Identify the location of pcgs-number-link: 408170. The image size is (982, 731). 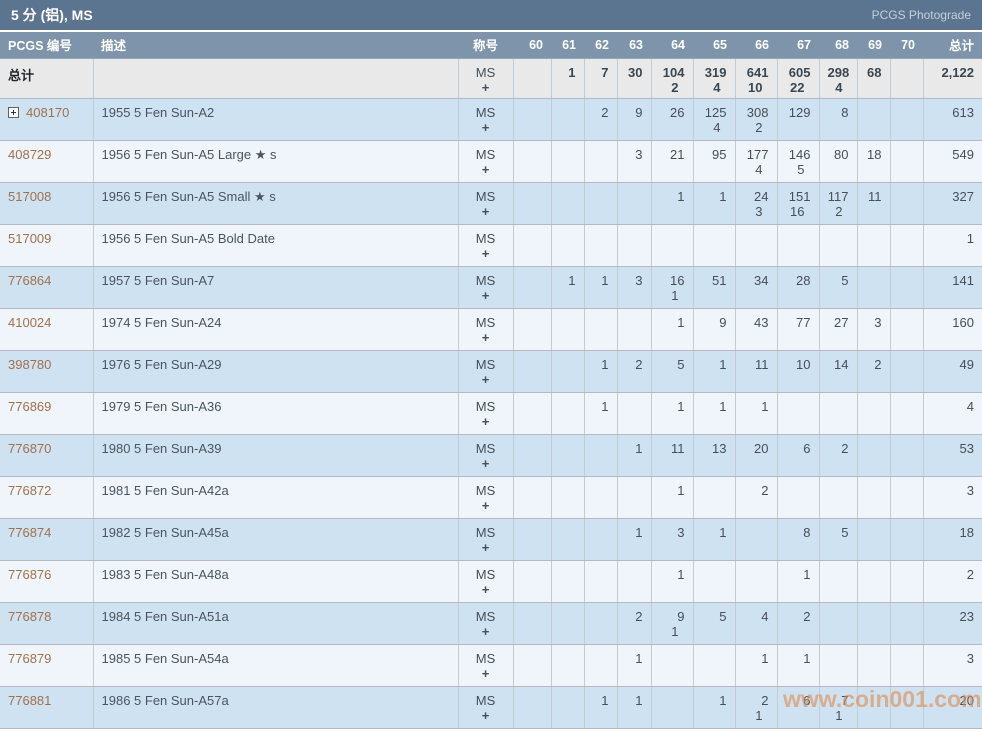
(48, 112).